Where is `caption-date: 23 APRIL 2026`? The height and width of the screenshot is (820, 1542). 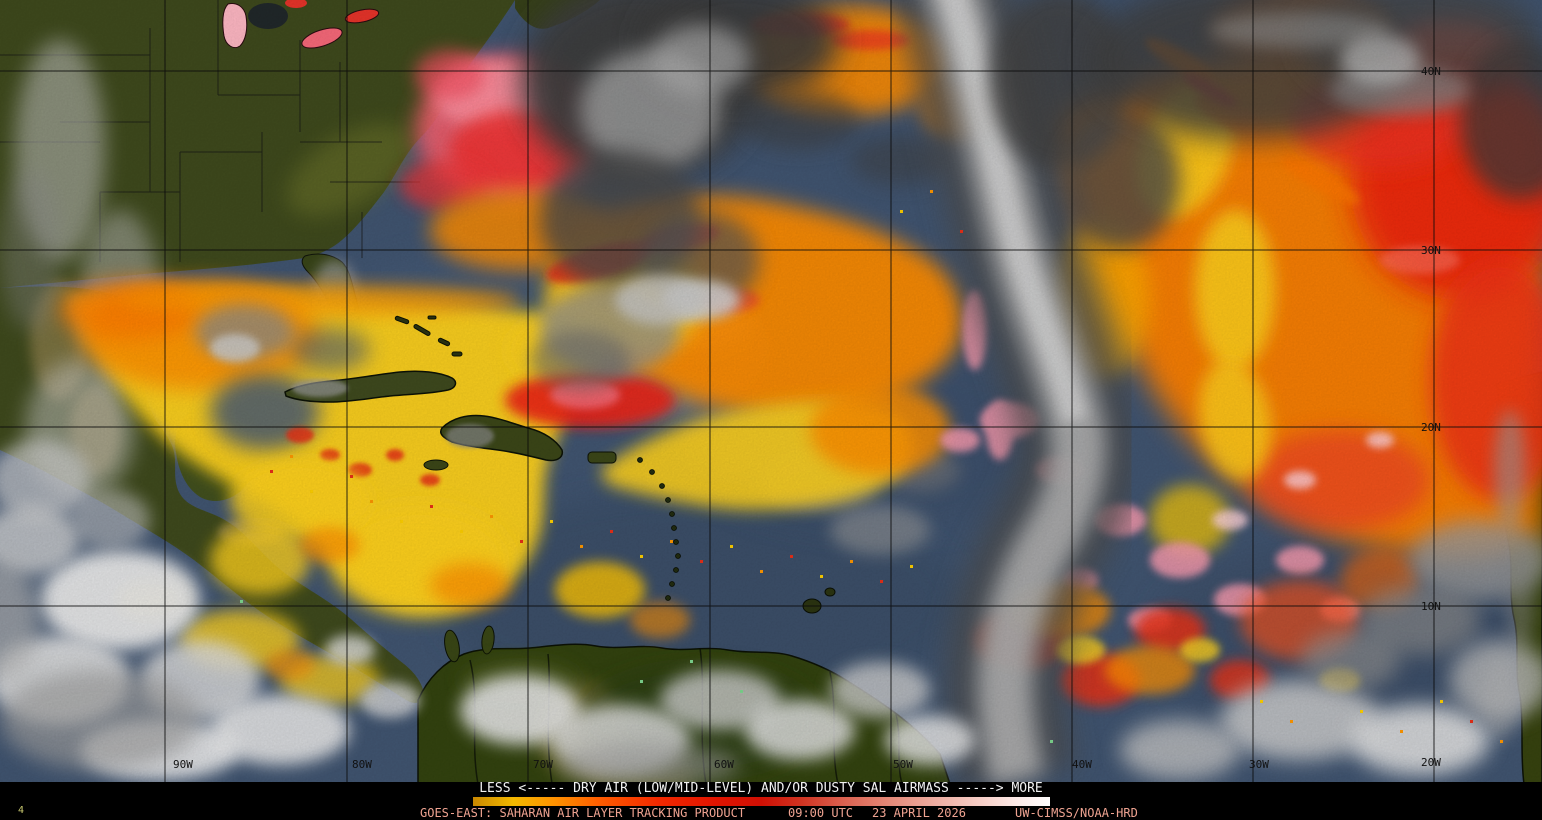 caption-date: 23 APRIL 2026 is located at coordinates (919, 813).